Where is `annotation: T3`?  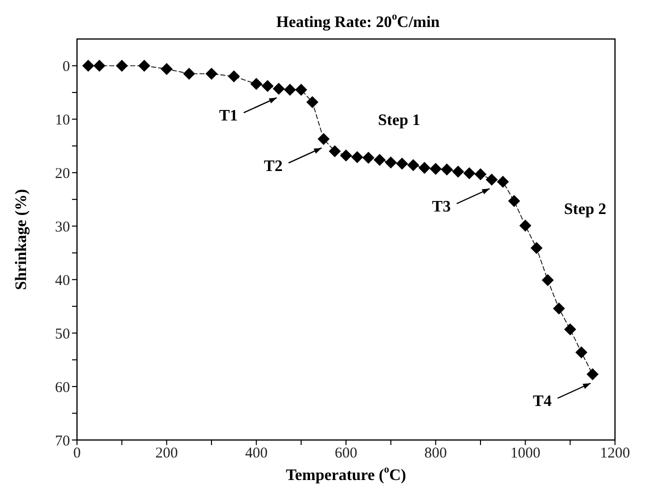 annotation: T3 is located at coordinates (441, 207).